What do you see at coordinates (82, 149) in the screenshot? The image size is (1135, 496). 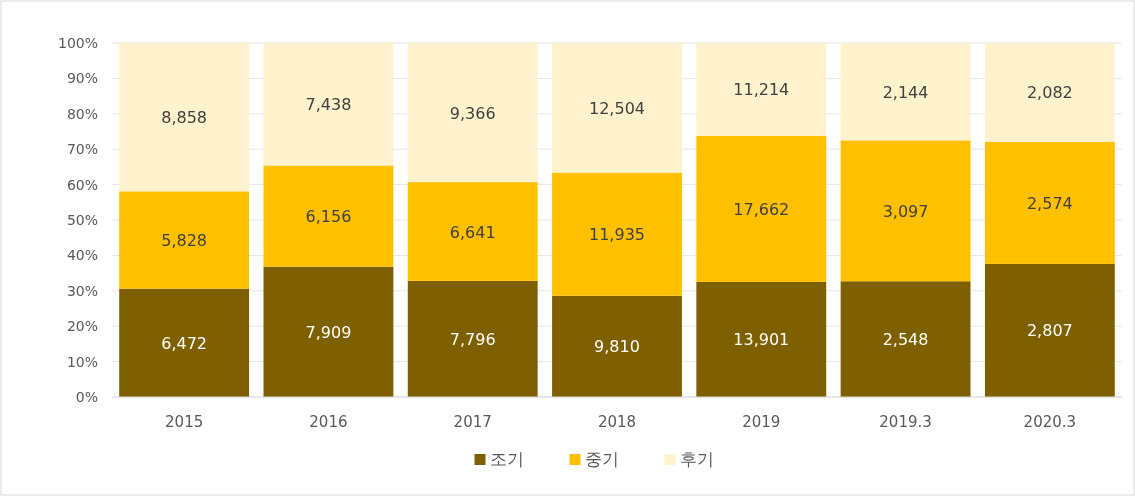 I see `y-tick-label: 70%` at bounding box center [82, 149].